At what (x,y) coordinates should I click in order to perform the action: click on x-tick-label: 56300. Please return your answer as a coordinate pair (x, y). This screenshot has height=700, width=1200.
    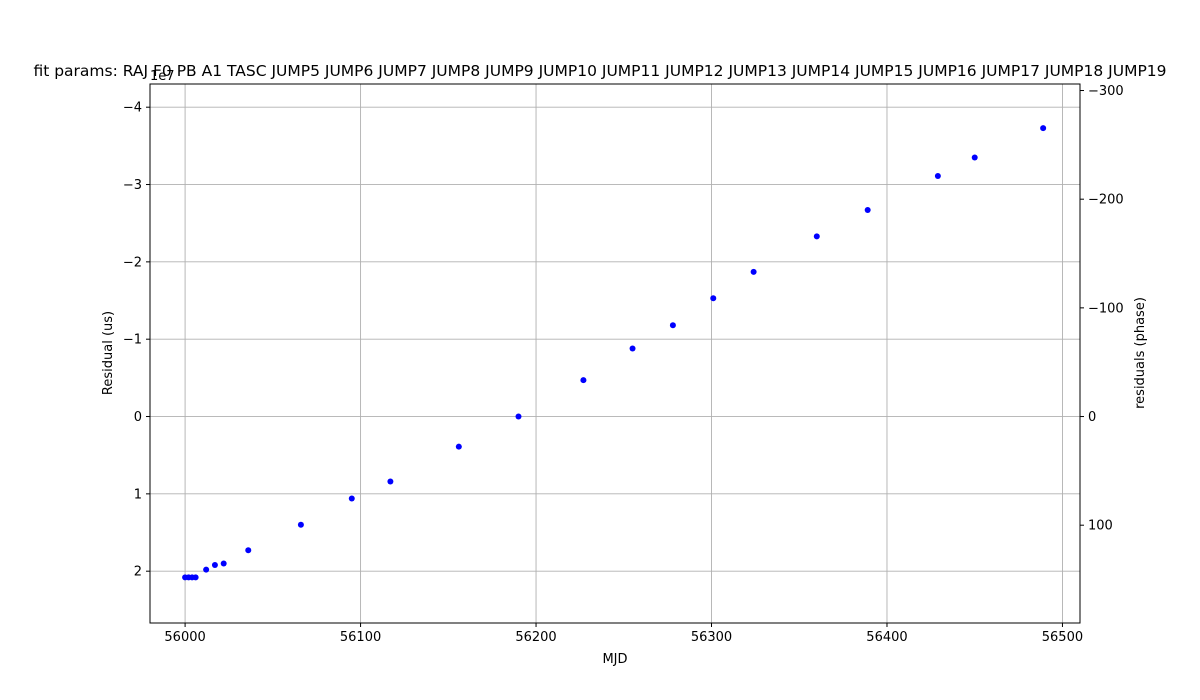
    Looking at the image, I should click on (711, 637).